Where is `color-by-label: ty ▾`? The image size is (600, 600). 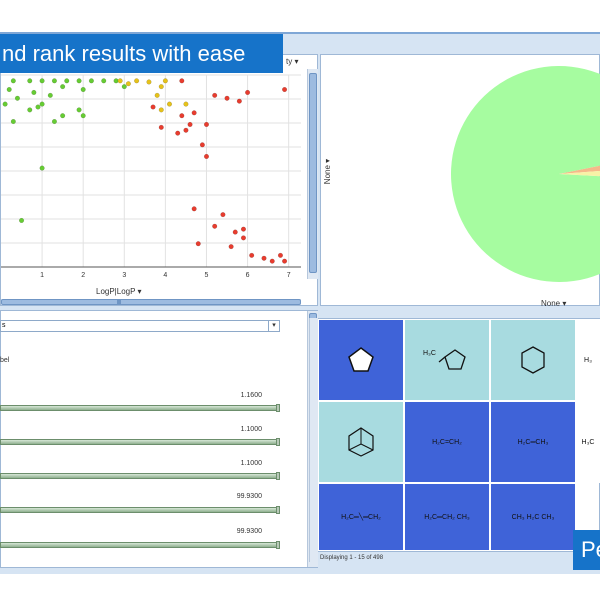
color-by-label: ty ▾ is located at coordinates (292, 61).